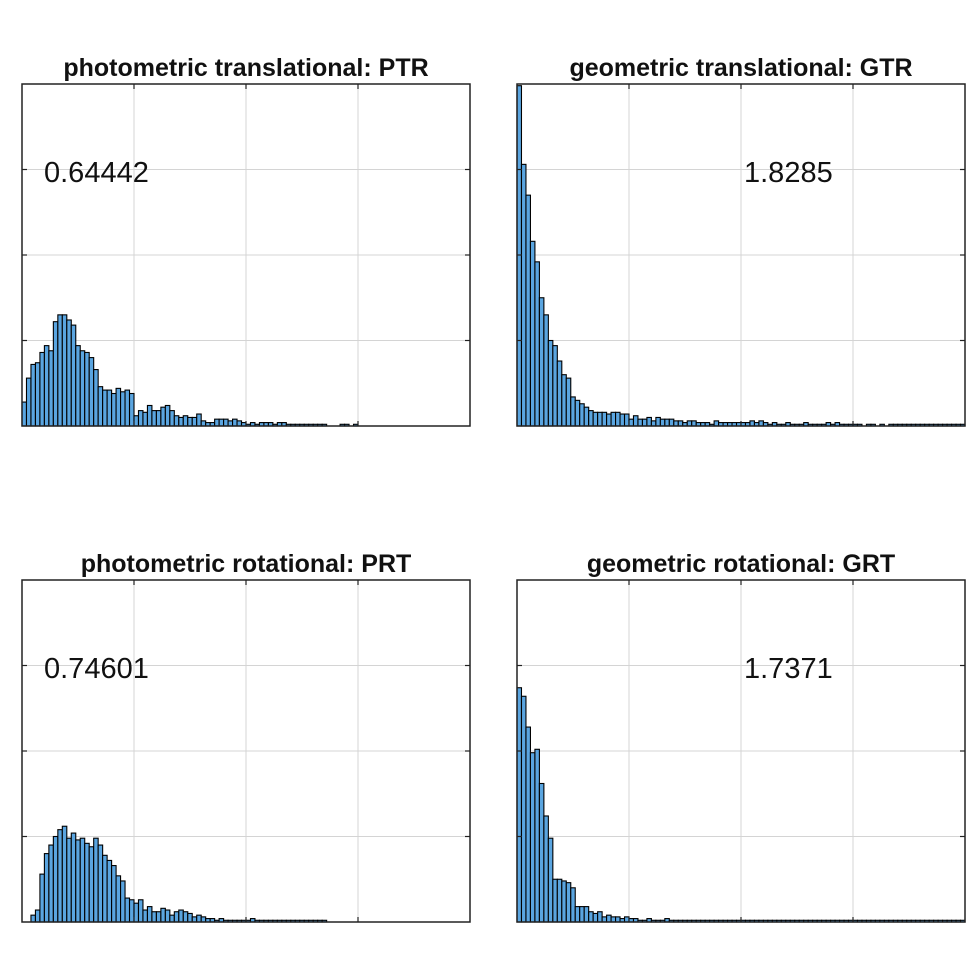 This screenshot has height=978, width=978. What do you see at coordinates (190, 370) in the screenshot?
I see `histogram-bars` at bounding box center [190, 370].